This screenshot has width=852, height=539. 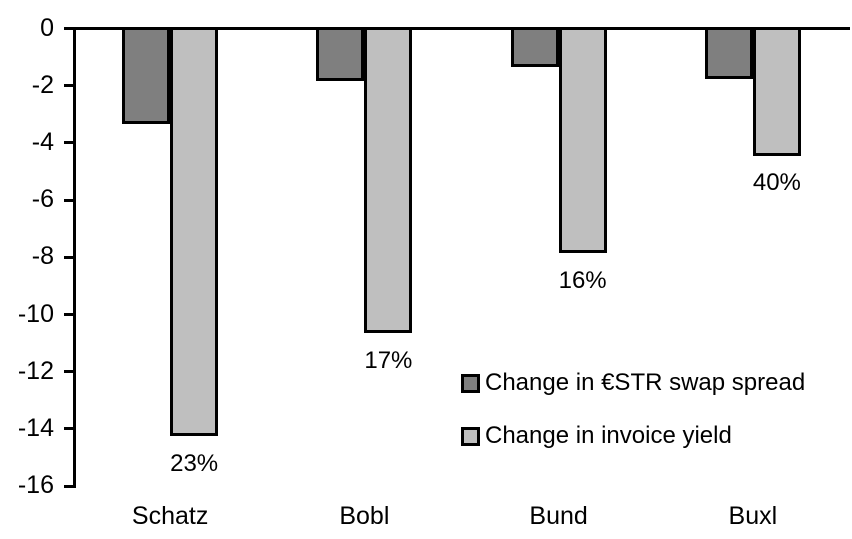 I want to click on bar-bobl-swap-spread, so click(x=340, y=54).